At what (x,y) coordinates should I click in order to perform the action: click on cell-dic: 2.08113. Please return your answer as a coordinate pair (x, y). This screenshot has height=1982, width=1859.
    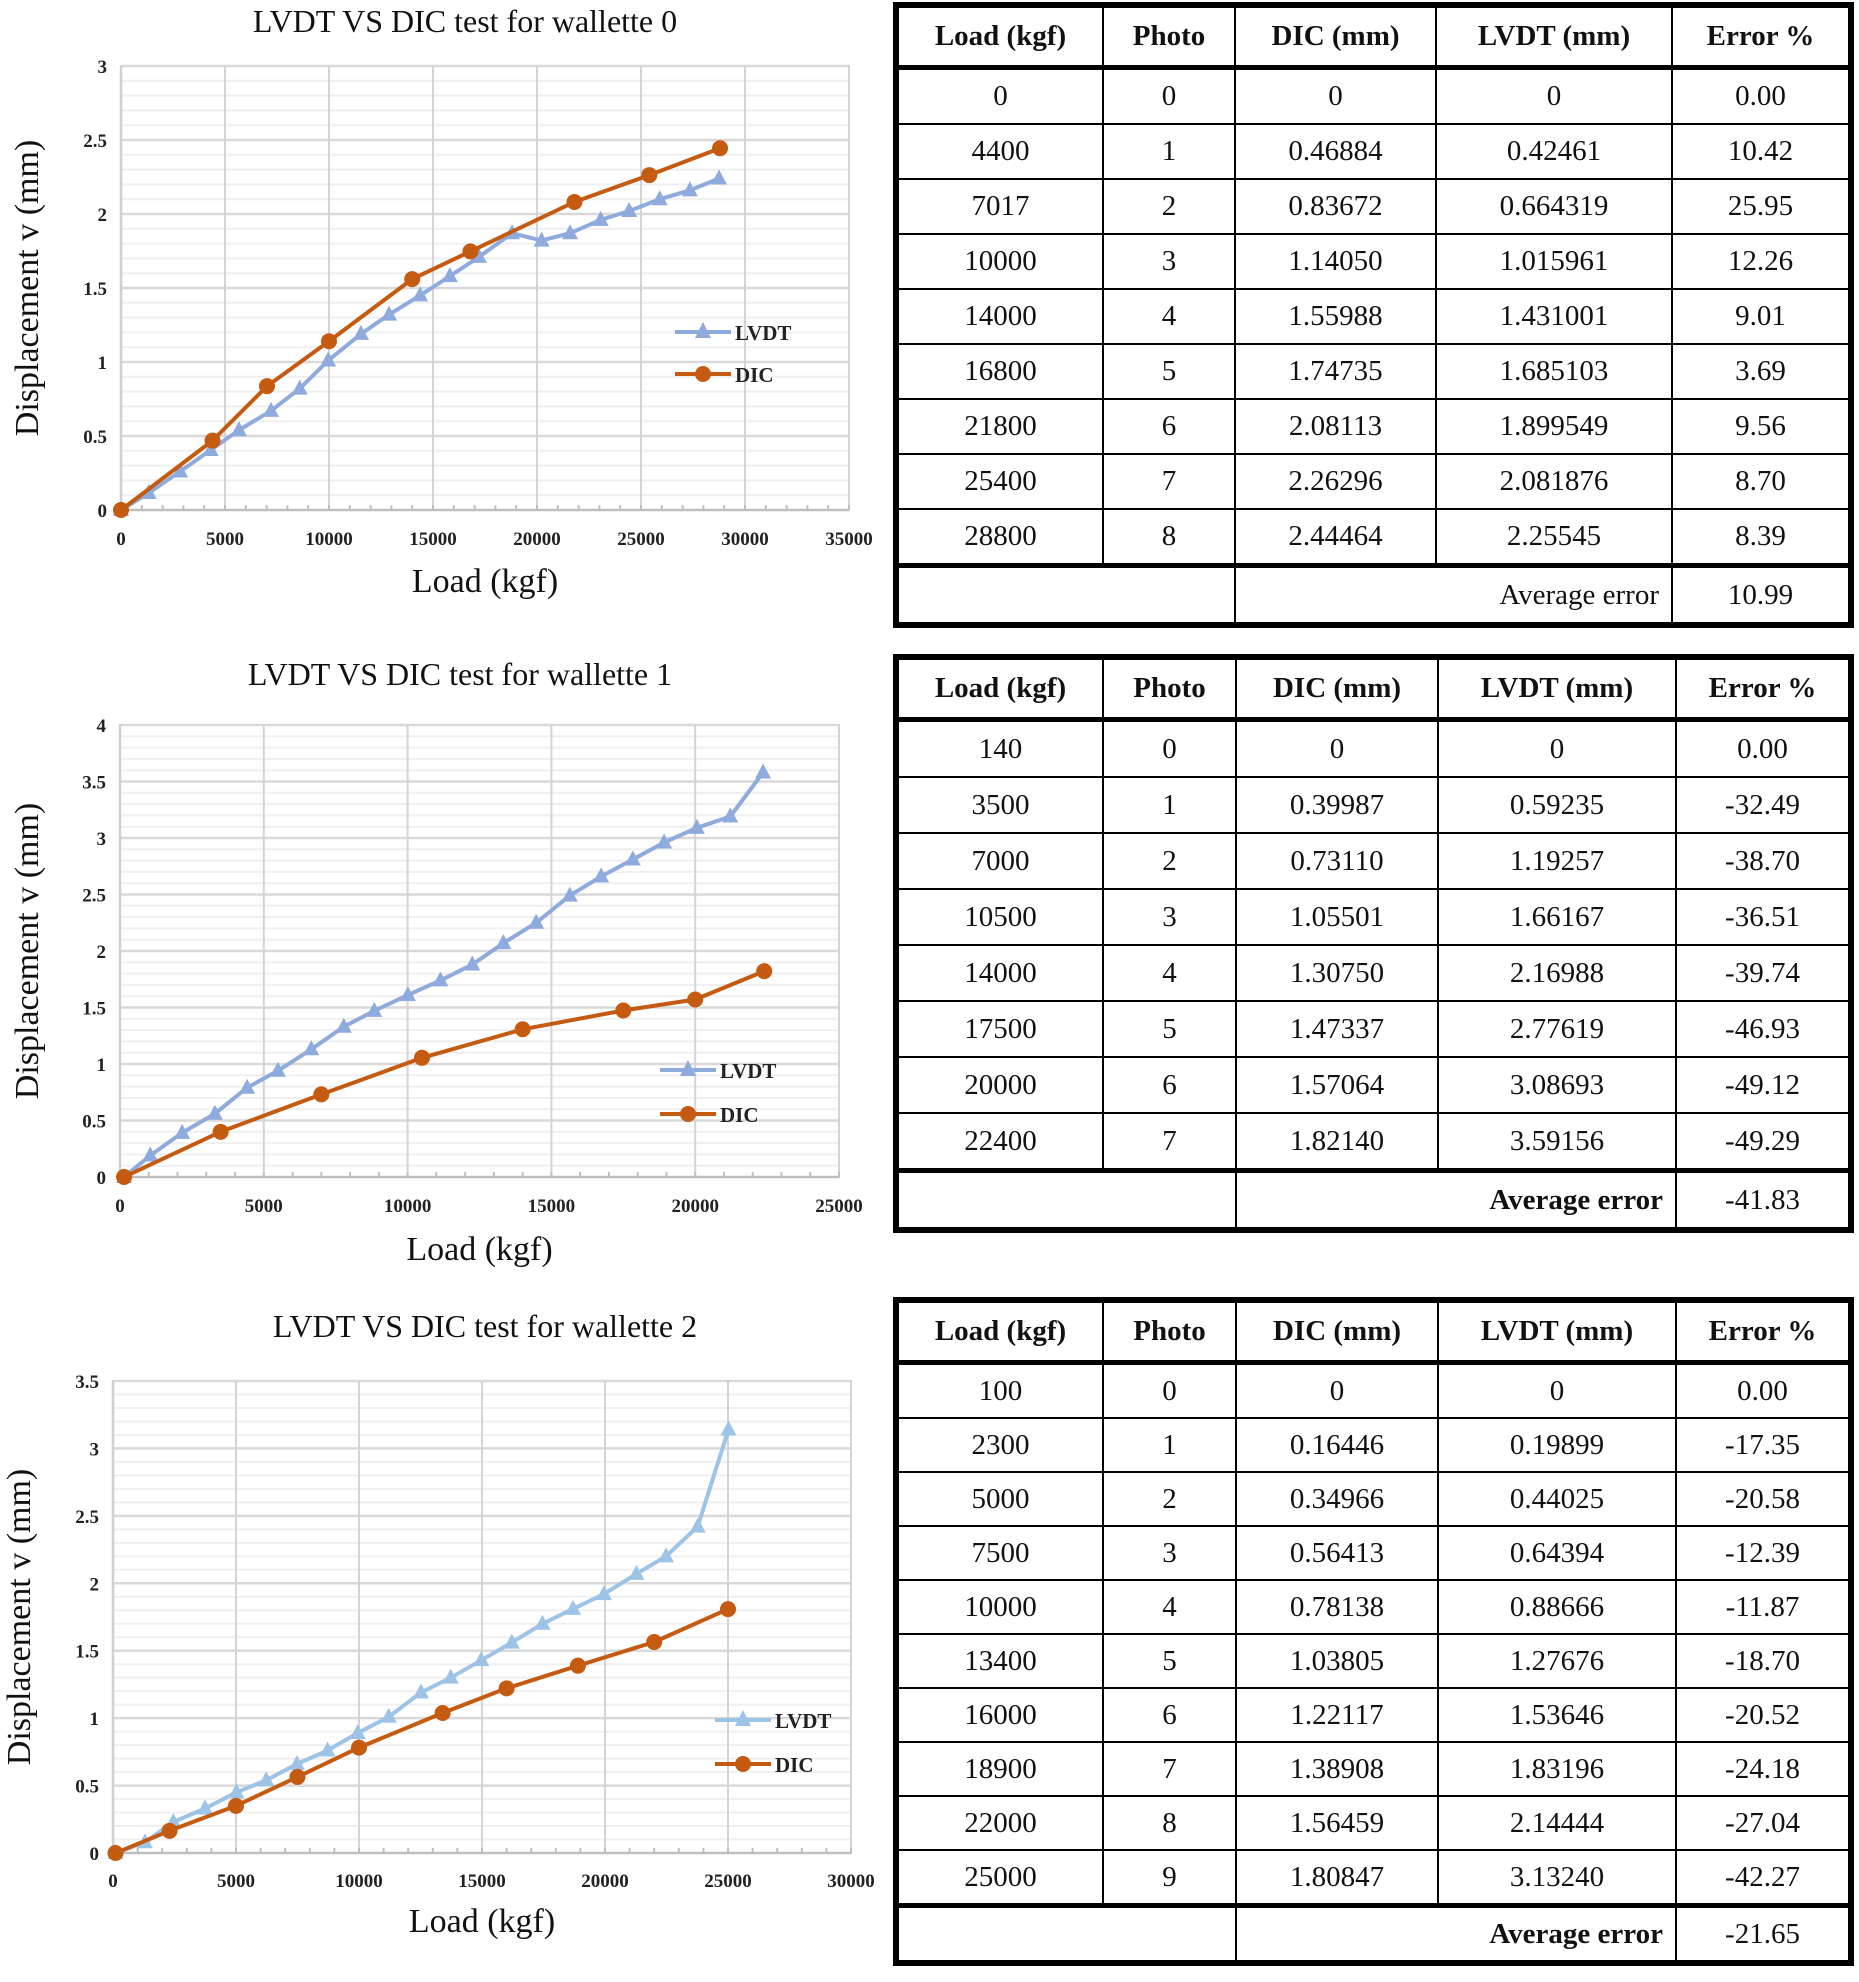
    Looking at the image, I should click on (1335, 426).